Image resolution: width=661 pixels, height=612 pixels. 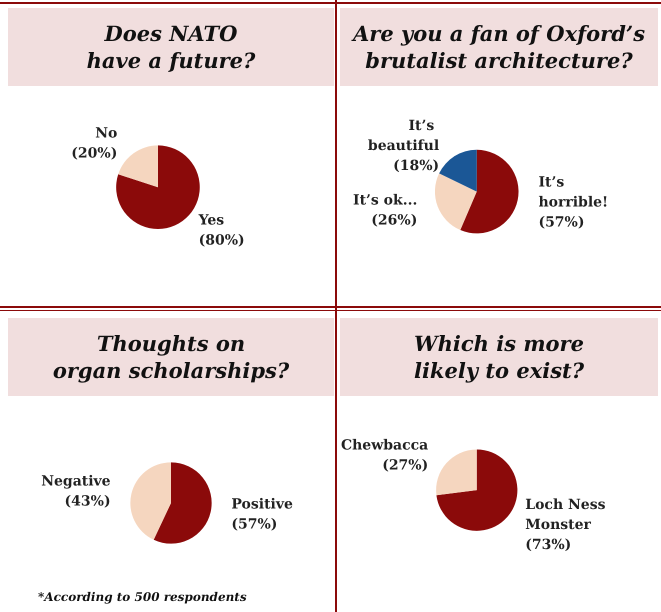 What do you see at coordinates (142, 597) in the screenshot?
I see `text: *According to 500 respondents` at bounding box center [142, 597].